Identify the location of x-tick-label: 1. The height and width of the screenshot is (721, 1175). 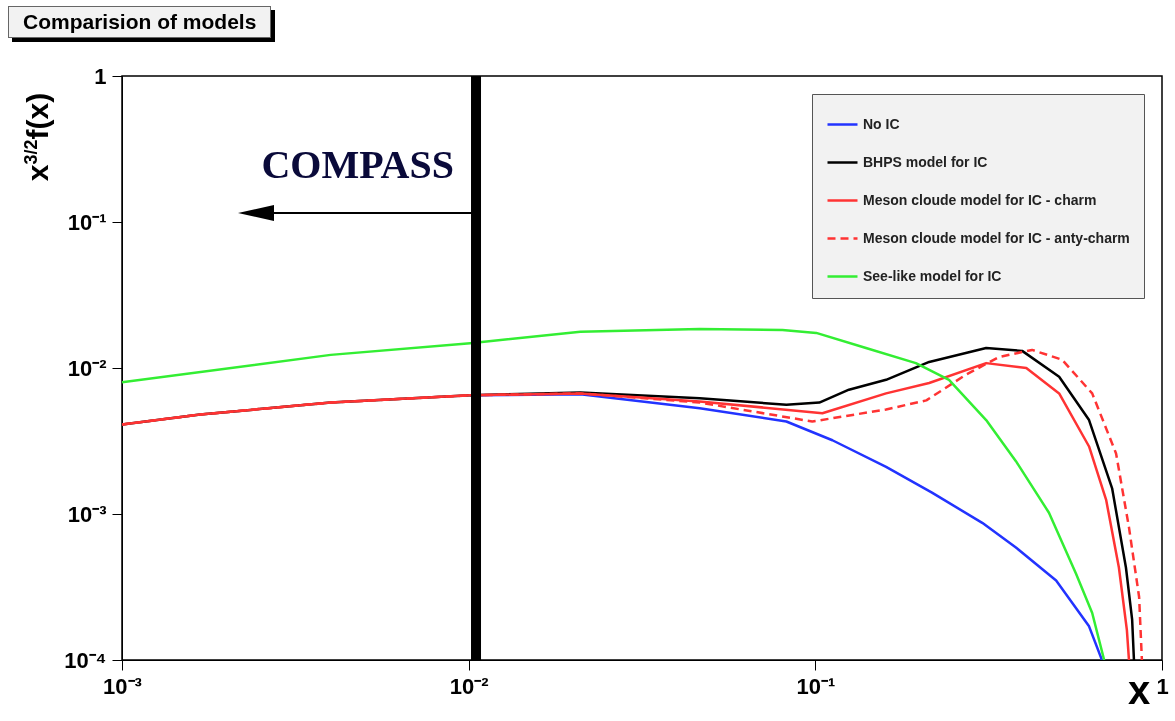
(1162, 686).